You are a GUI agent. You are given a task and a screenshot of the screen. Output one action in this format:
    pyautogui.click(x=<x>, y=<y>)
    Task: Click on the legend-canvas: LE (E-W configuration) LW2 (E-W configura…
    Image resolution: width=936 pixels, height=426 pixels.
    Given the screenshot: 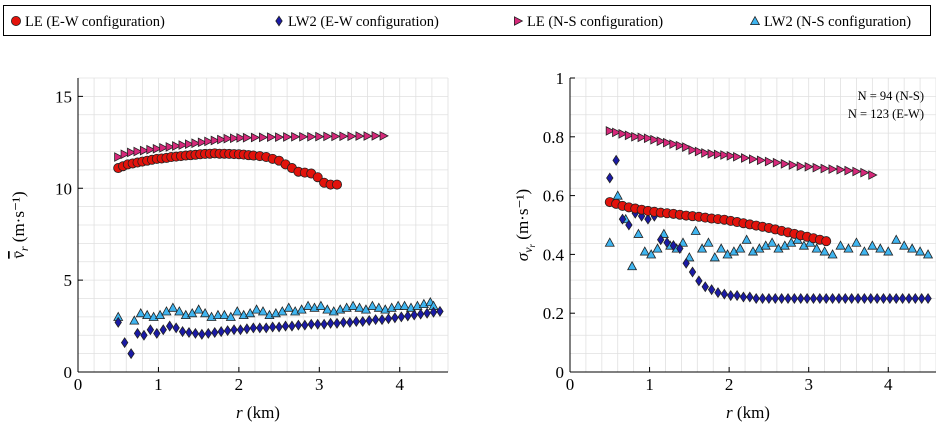 What is the action you would take?
    pyautogui.click(x=461, y=22)
    